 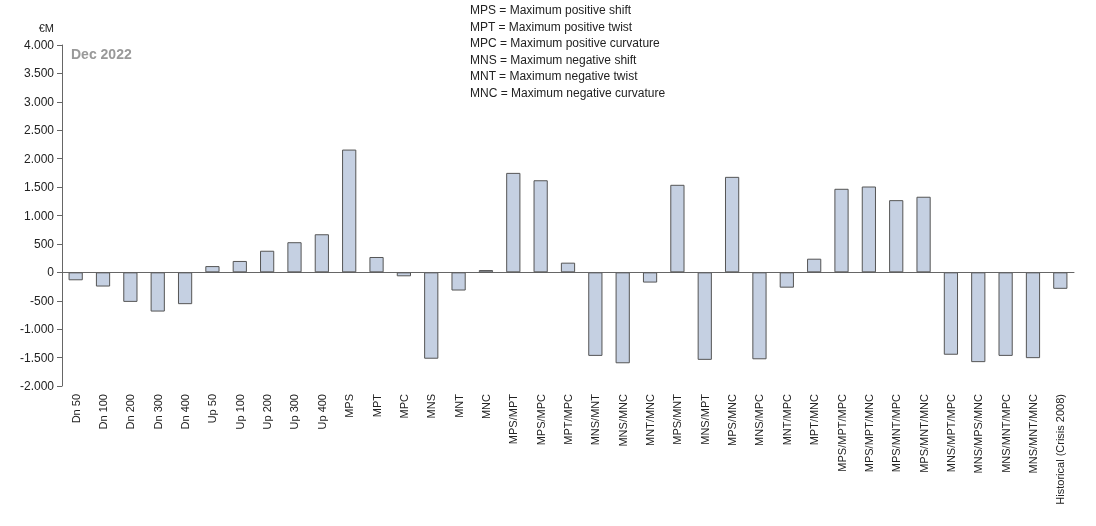 I want to click on x-tick-label: Up 100, so click(x=239, y=412).